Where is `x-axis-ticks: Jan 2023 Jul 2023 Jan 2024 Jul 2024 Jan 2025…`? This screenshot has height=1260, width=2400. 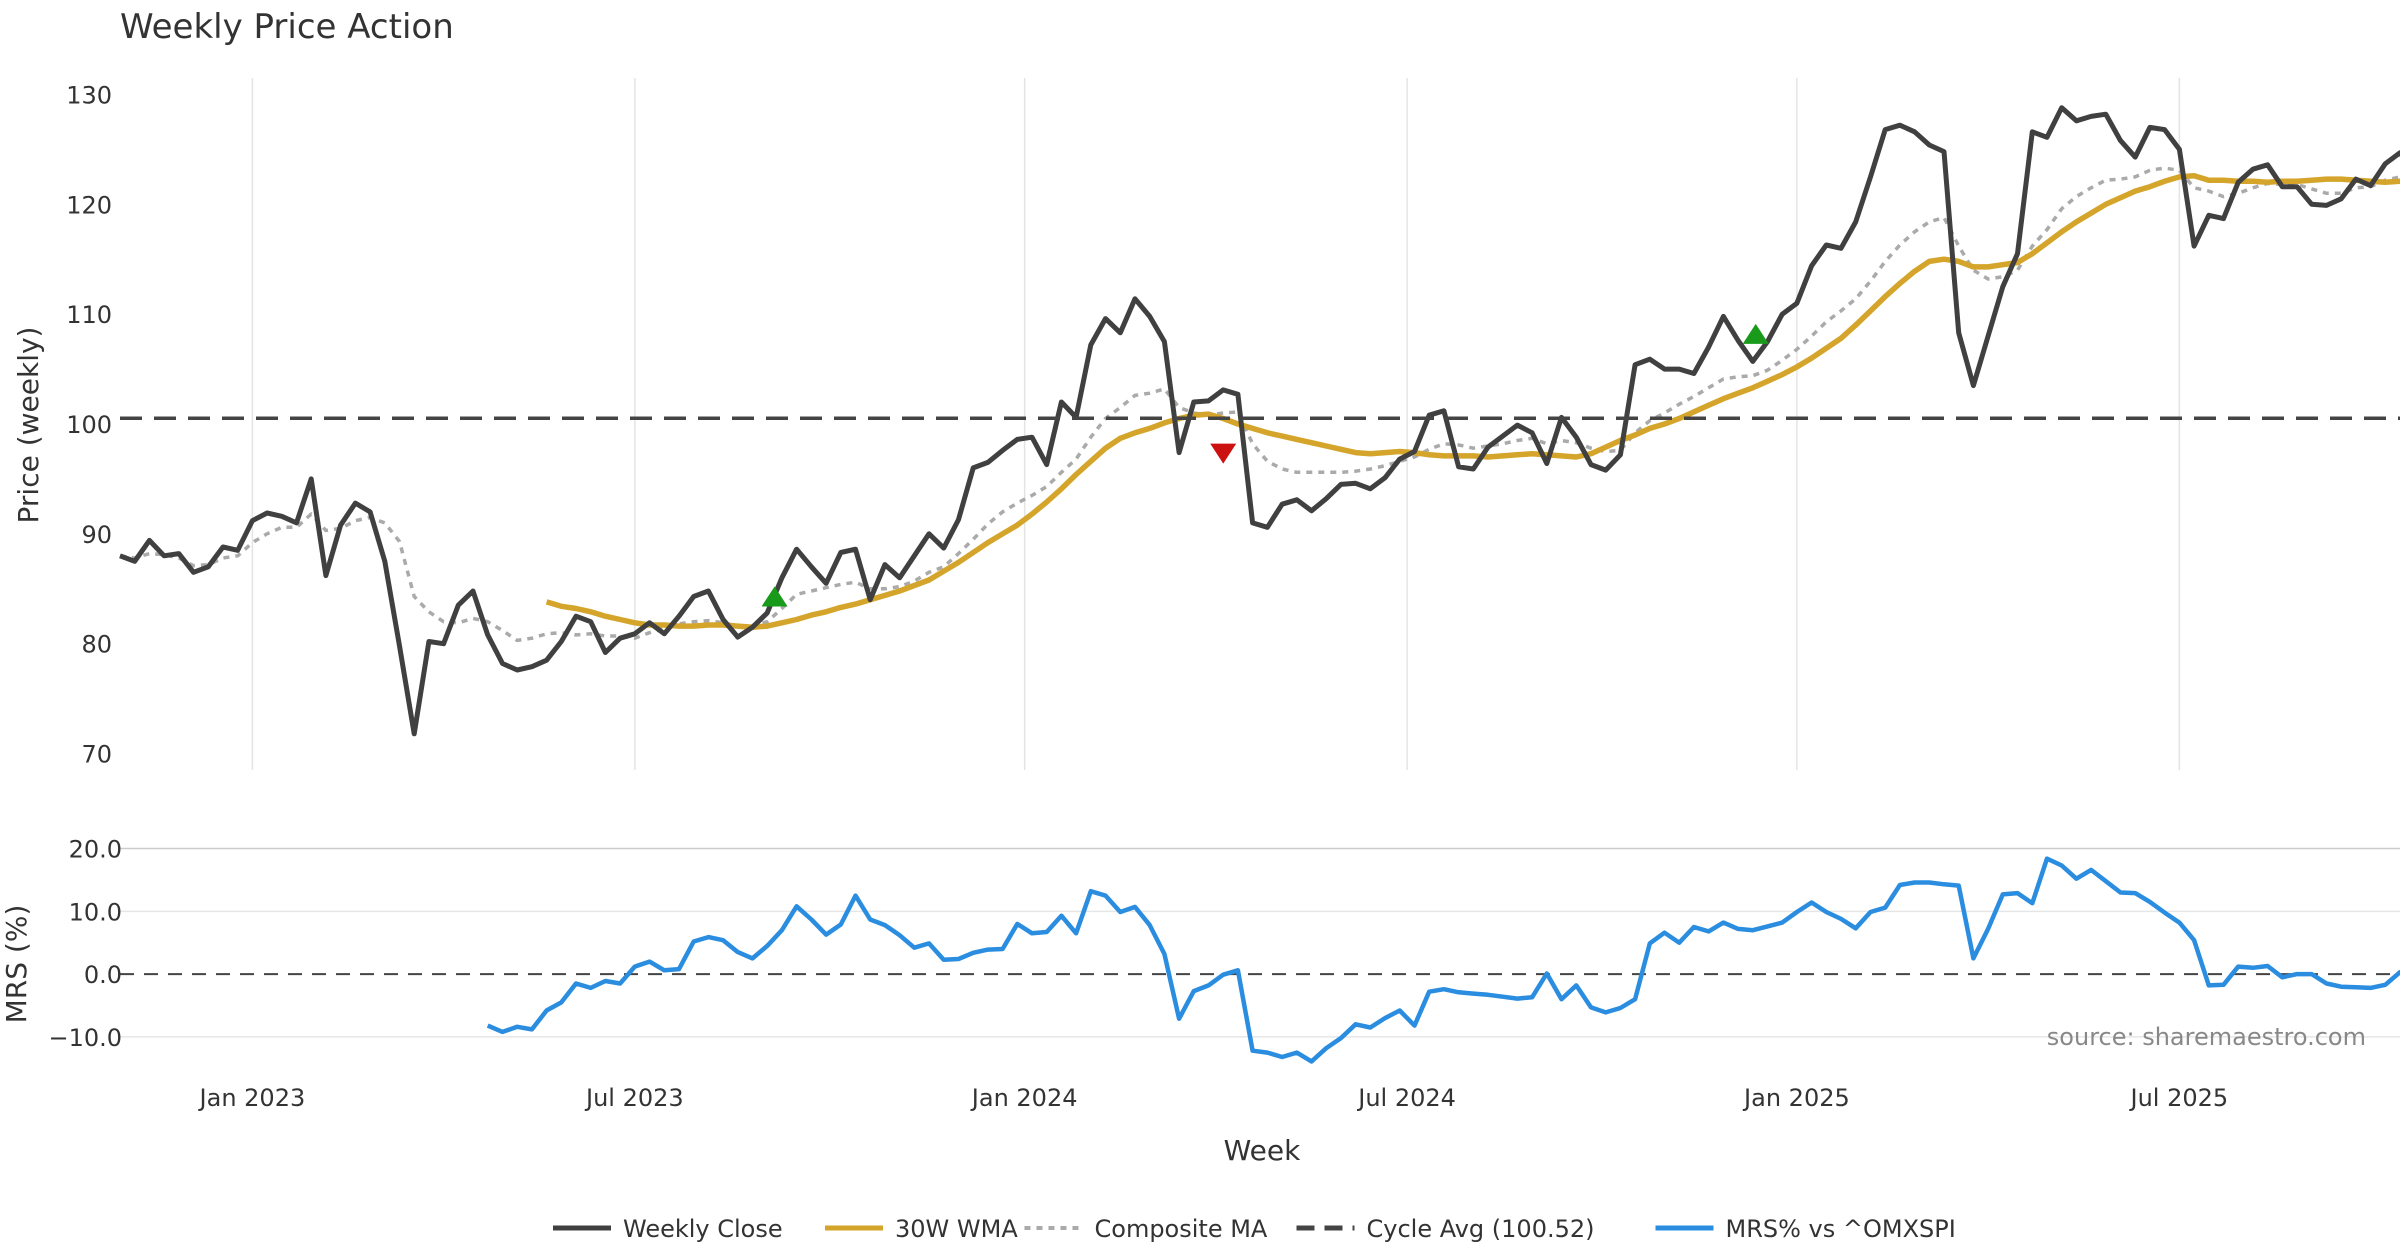 x-axis-ticks: Jan 2023 Jul 2023 Jan 2024 Jul 2024 Jan 2025… is located at coordinates (1213, 1098).